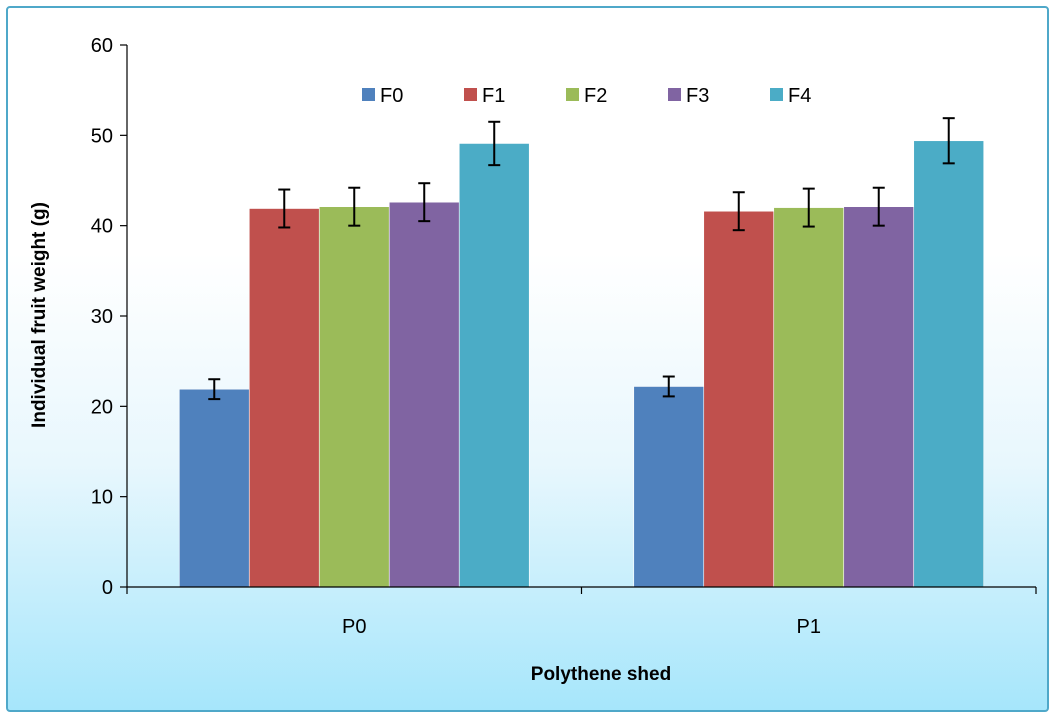 The width and height of the screenshot is (1057, 720). What do you see at coordinates (595, 96) in the screenshot?
I see `legend-label: F2` at bounding box center [595, 96].